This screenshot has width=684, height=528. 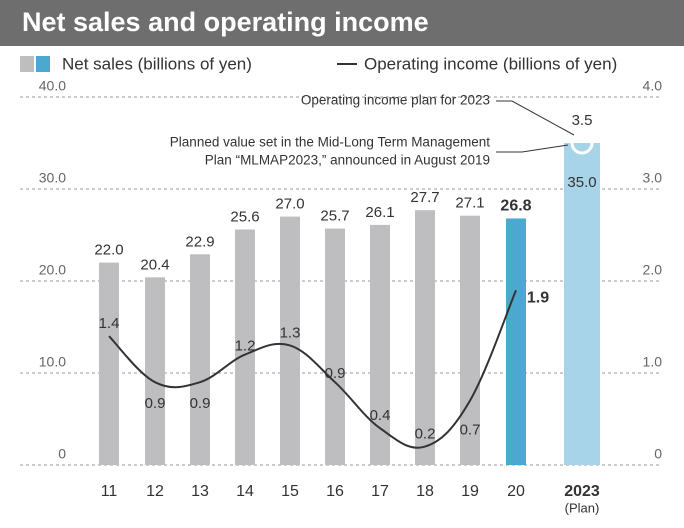 What do you see at coordinates (538, 297) in the screenshot?
I see `line-value-label: 1.9` at bounding box center [538, 297].